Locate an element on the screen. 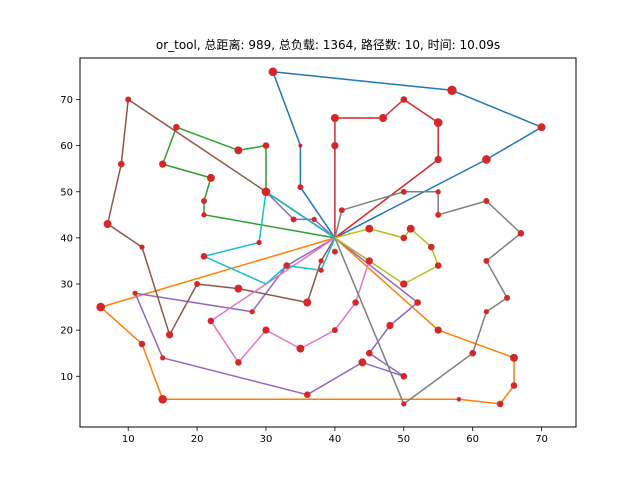  y-tick-label: 20 is located at coordinates (66, 331).